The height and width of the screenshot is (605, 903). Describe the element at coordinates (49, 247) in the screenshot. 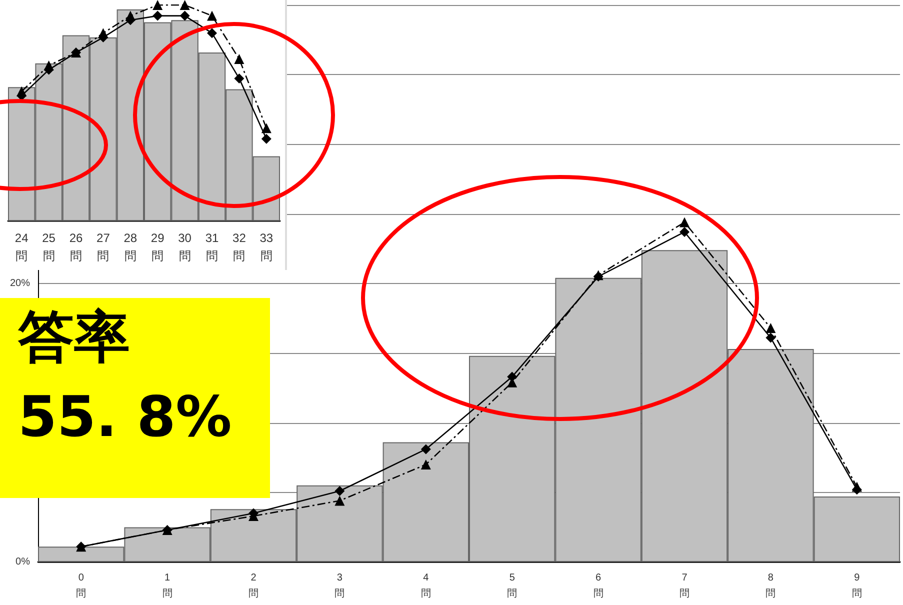

I see `x-tick-label: 25 問` at that location.